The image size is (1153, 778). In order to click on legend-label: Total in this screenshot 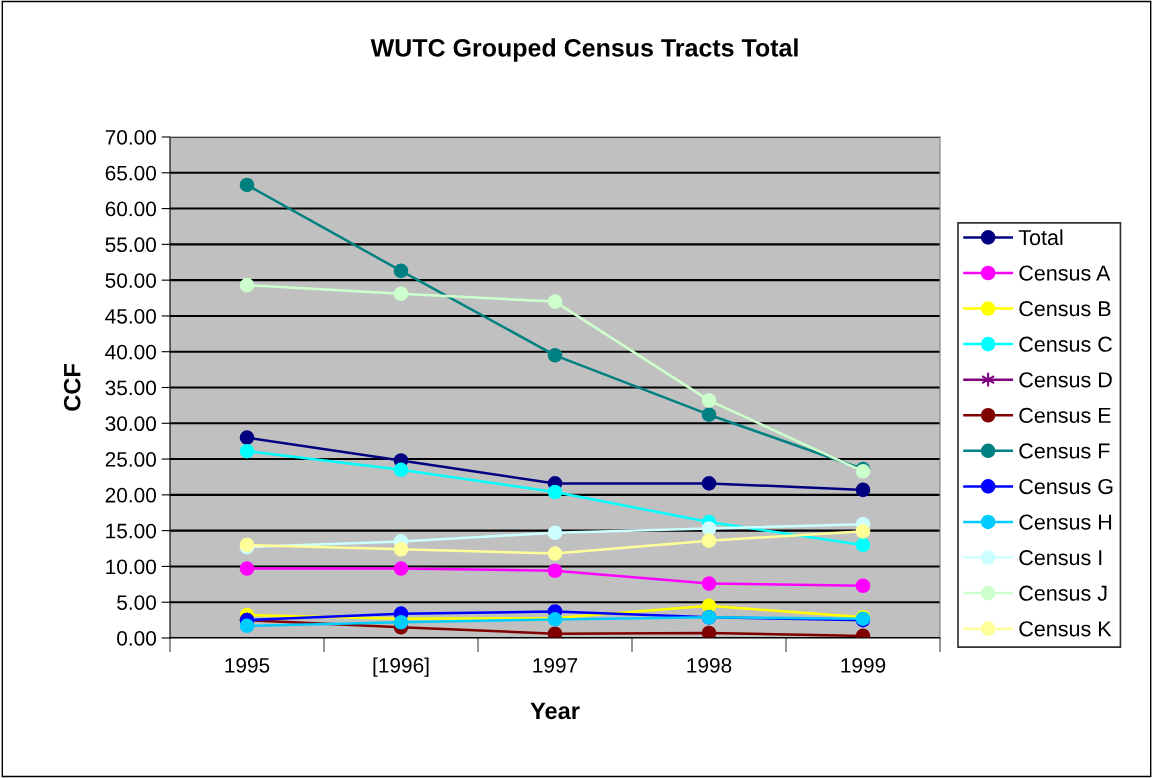, I will do `click(1040, 237)`.